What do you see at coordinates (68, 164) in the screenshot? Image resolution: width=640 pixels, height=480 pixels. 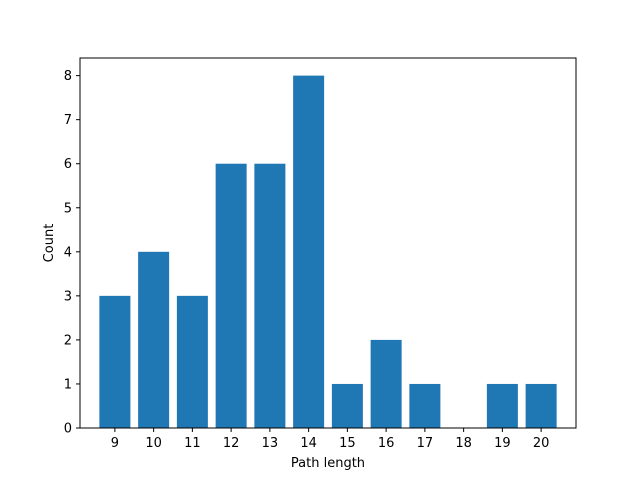 I see `y-tick-label-6: 6` at bounding box center [68, 164].